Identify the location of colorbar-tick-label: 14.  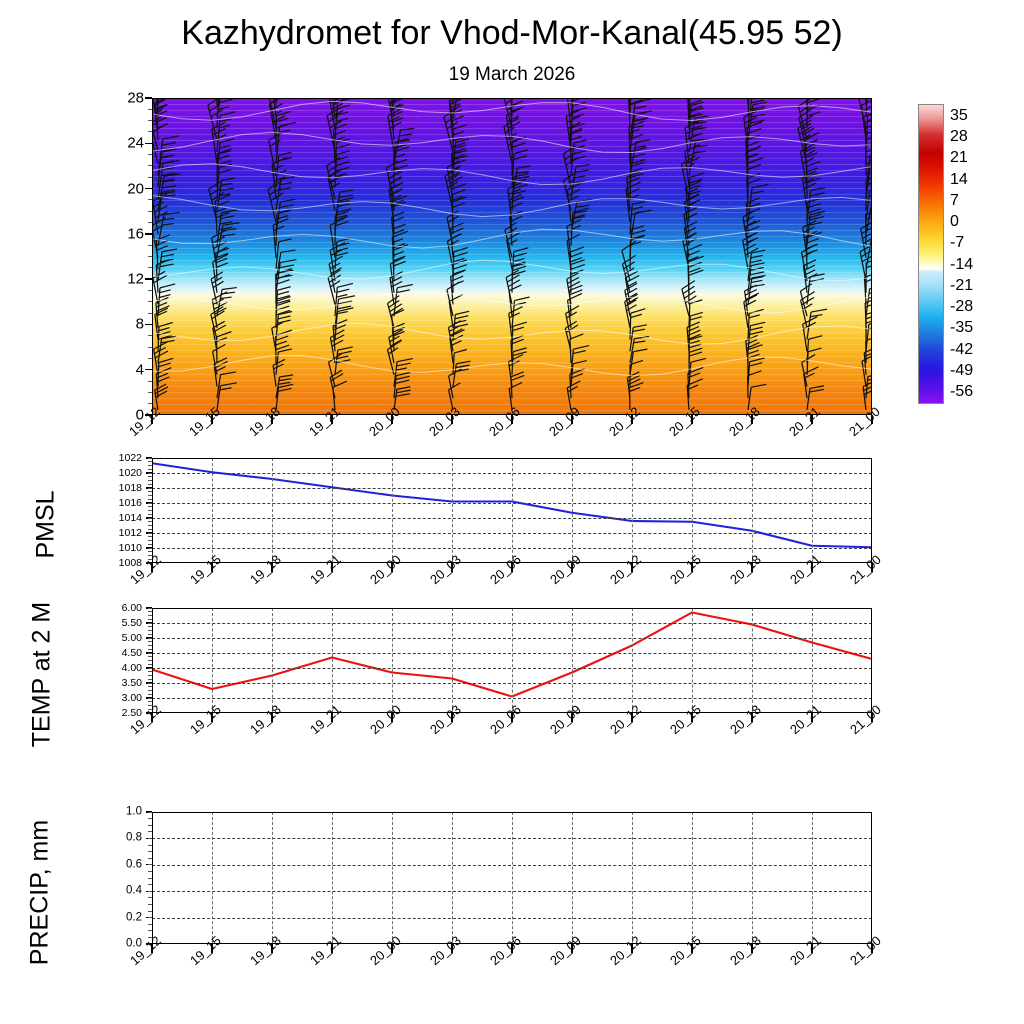
(959, 179).